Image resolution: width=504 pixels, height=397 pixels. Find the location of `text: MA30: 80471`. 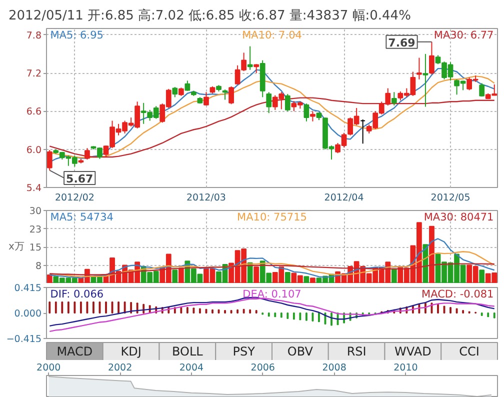

text: MA30: 80471 is located at coordinates (459, 218).